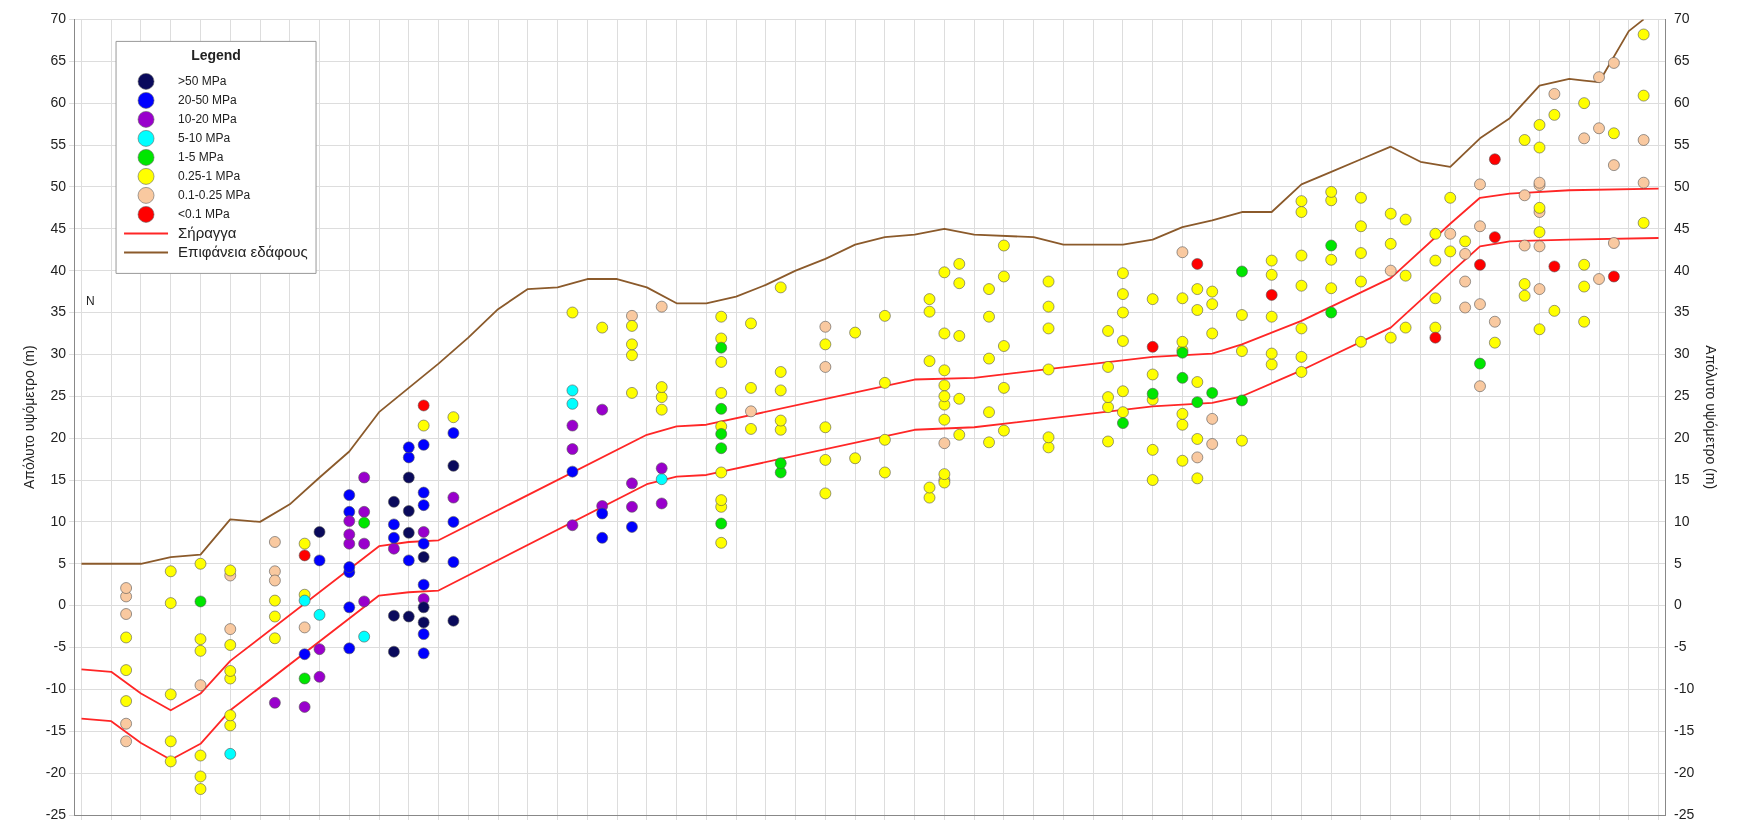 The height and width of the screenshot is (838, 1740). What do you see at coordinates (58, 227) in the screenshot?
I see `y-tick-label: 45` at bounding box center [58, 227].